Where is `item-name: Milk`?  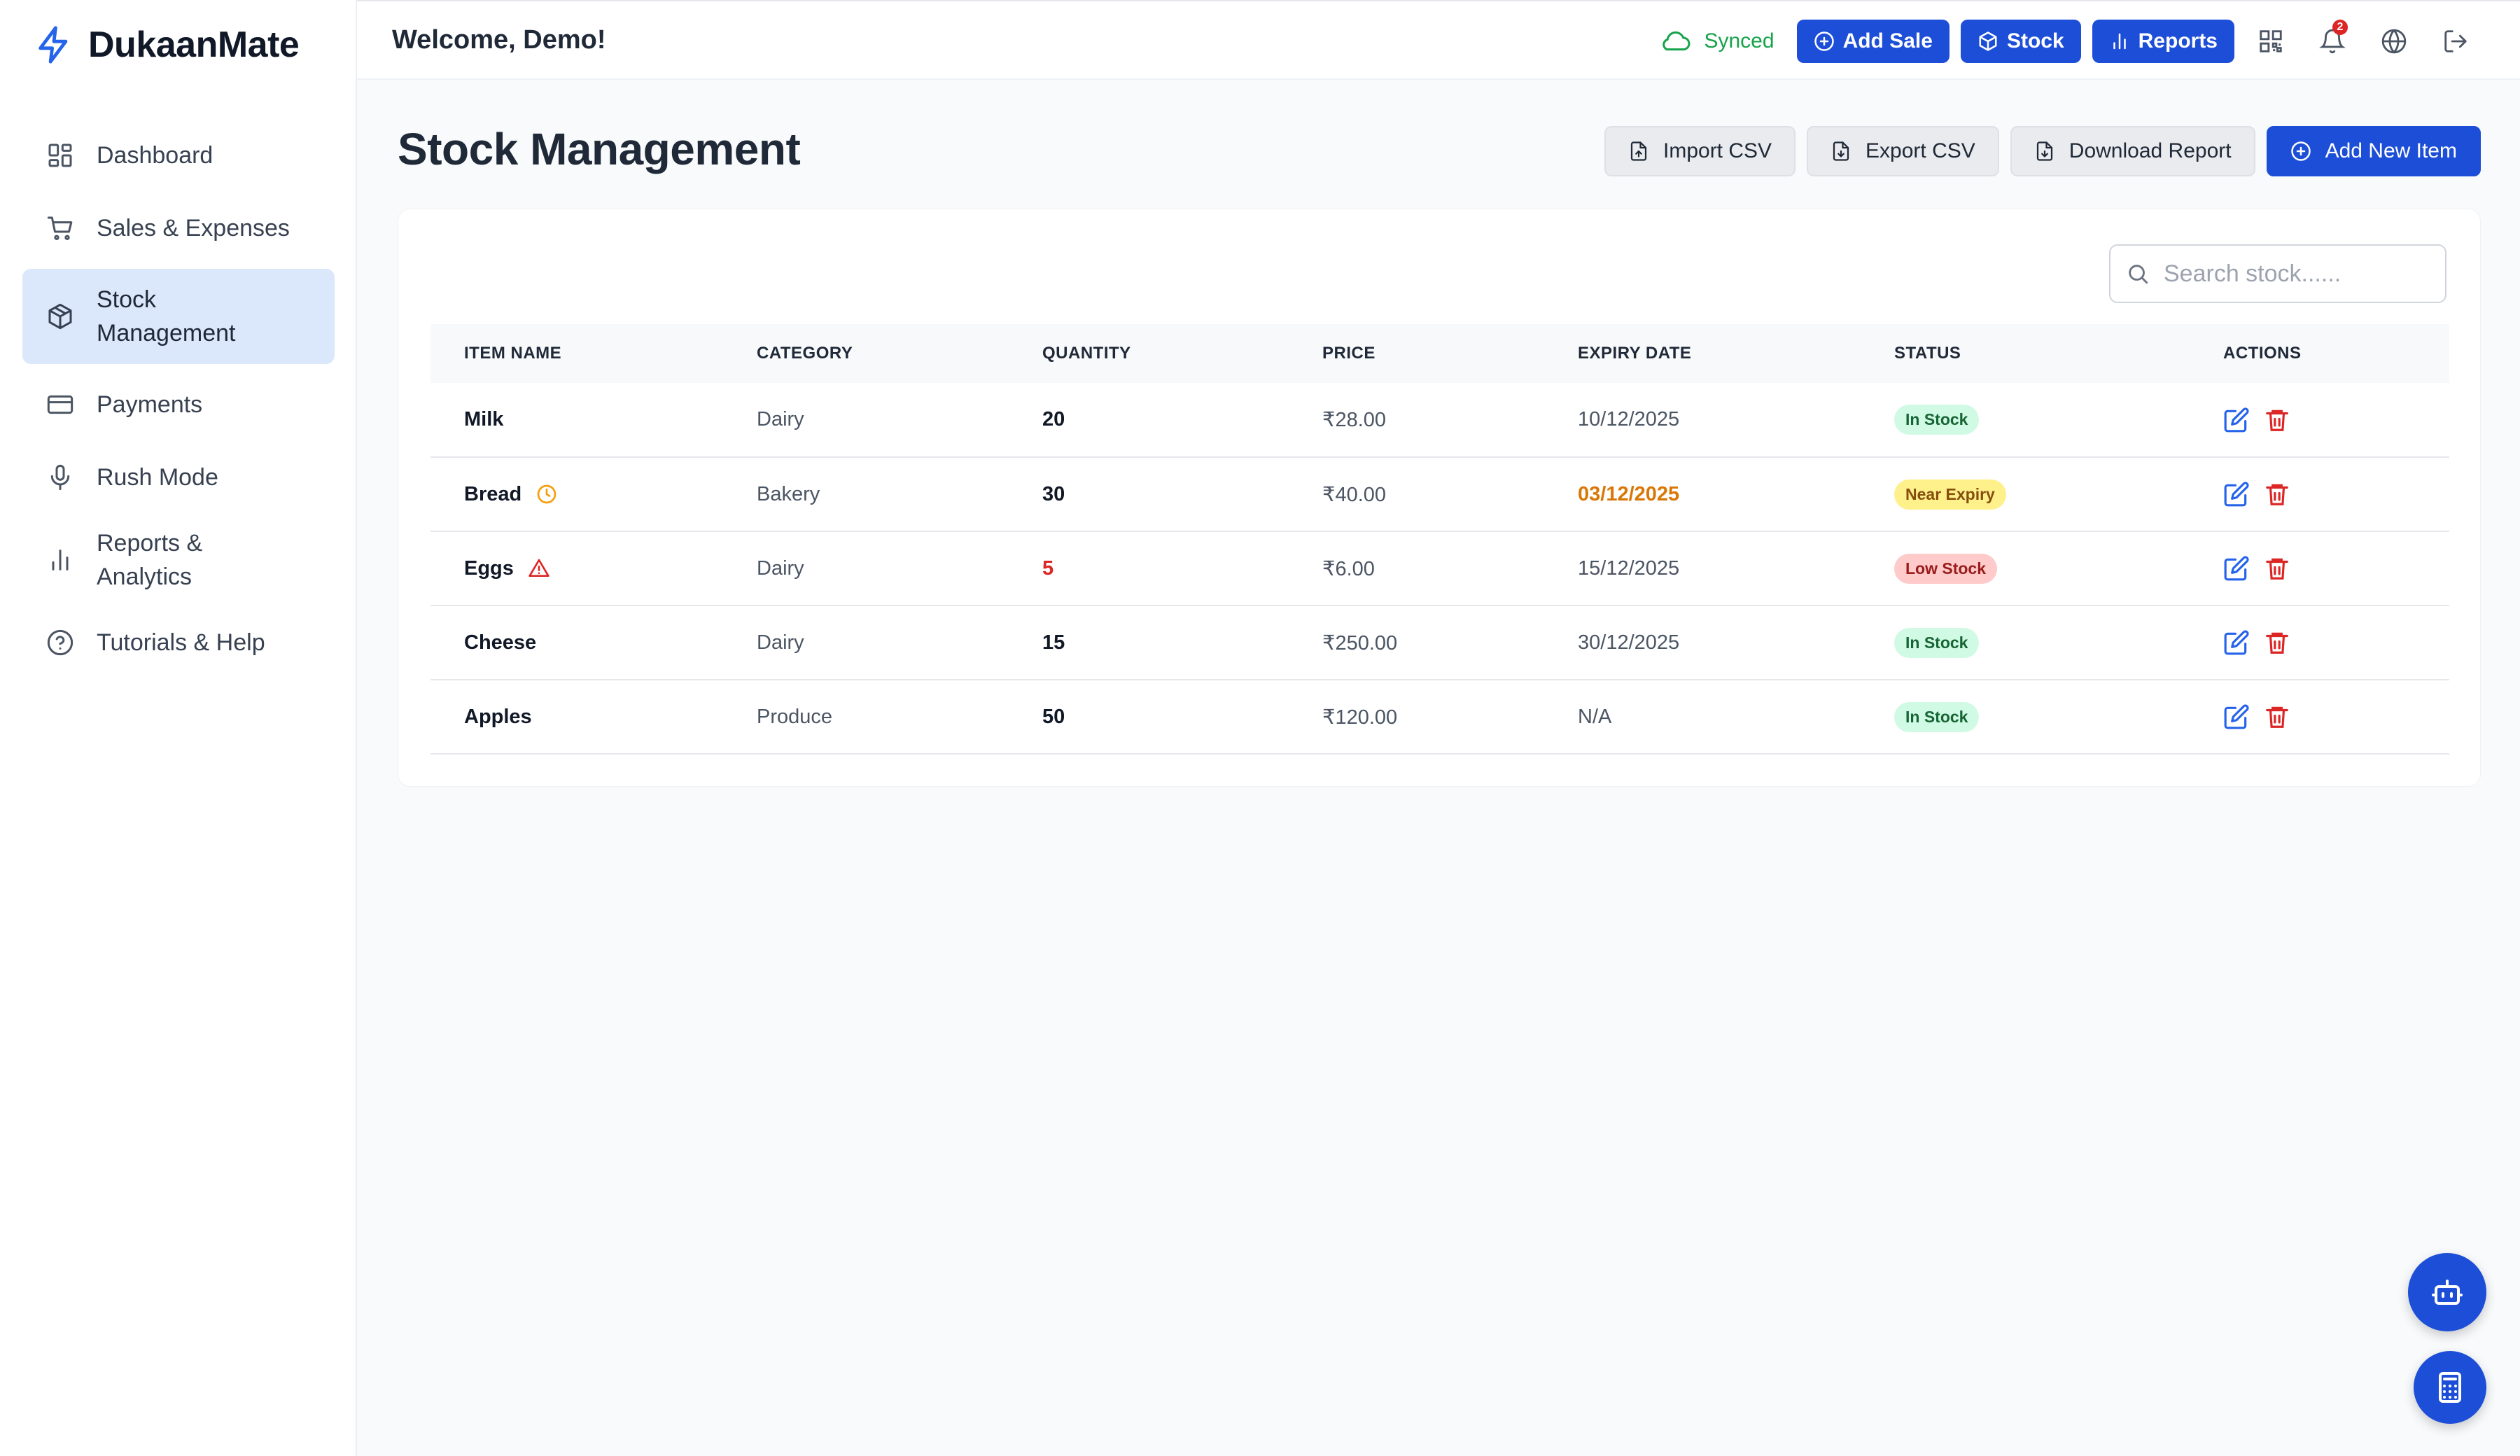 item-name: Milk is located at coordinates (484, 419).